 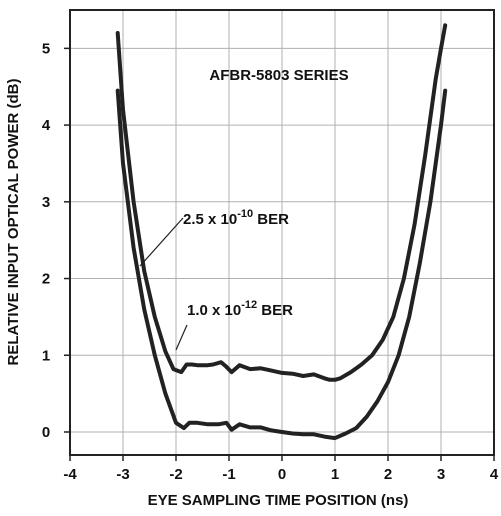 I want to click on x-axis-ticks: -4 -3 -2 -1 0 1 2 3 4, so click(x=281, y=469).